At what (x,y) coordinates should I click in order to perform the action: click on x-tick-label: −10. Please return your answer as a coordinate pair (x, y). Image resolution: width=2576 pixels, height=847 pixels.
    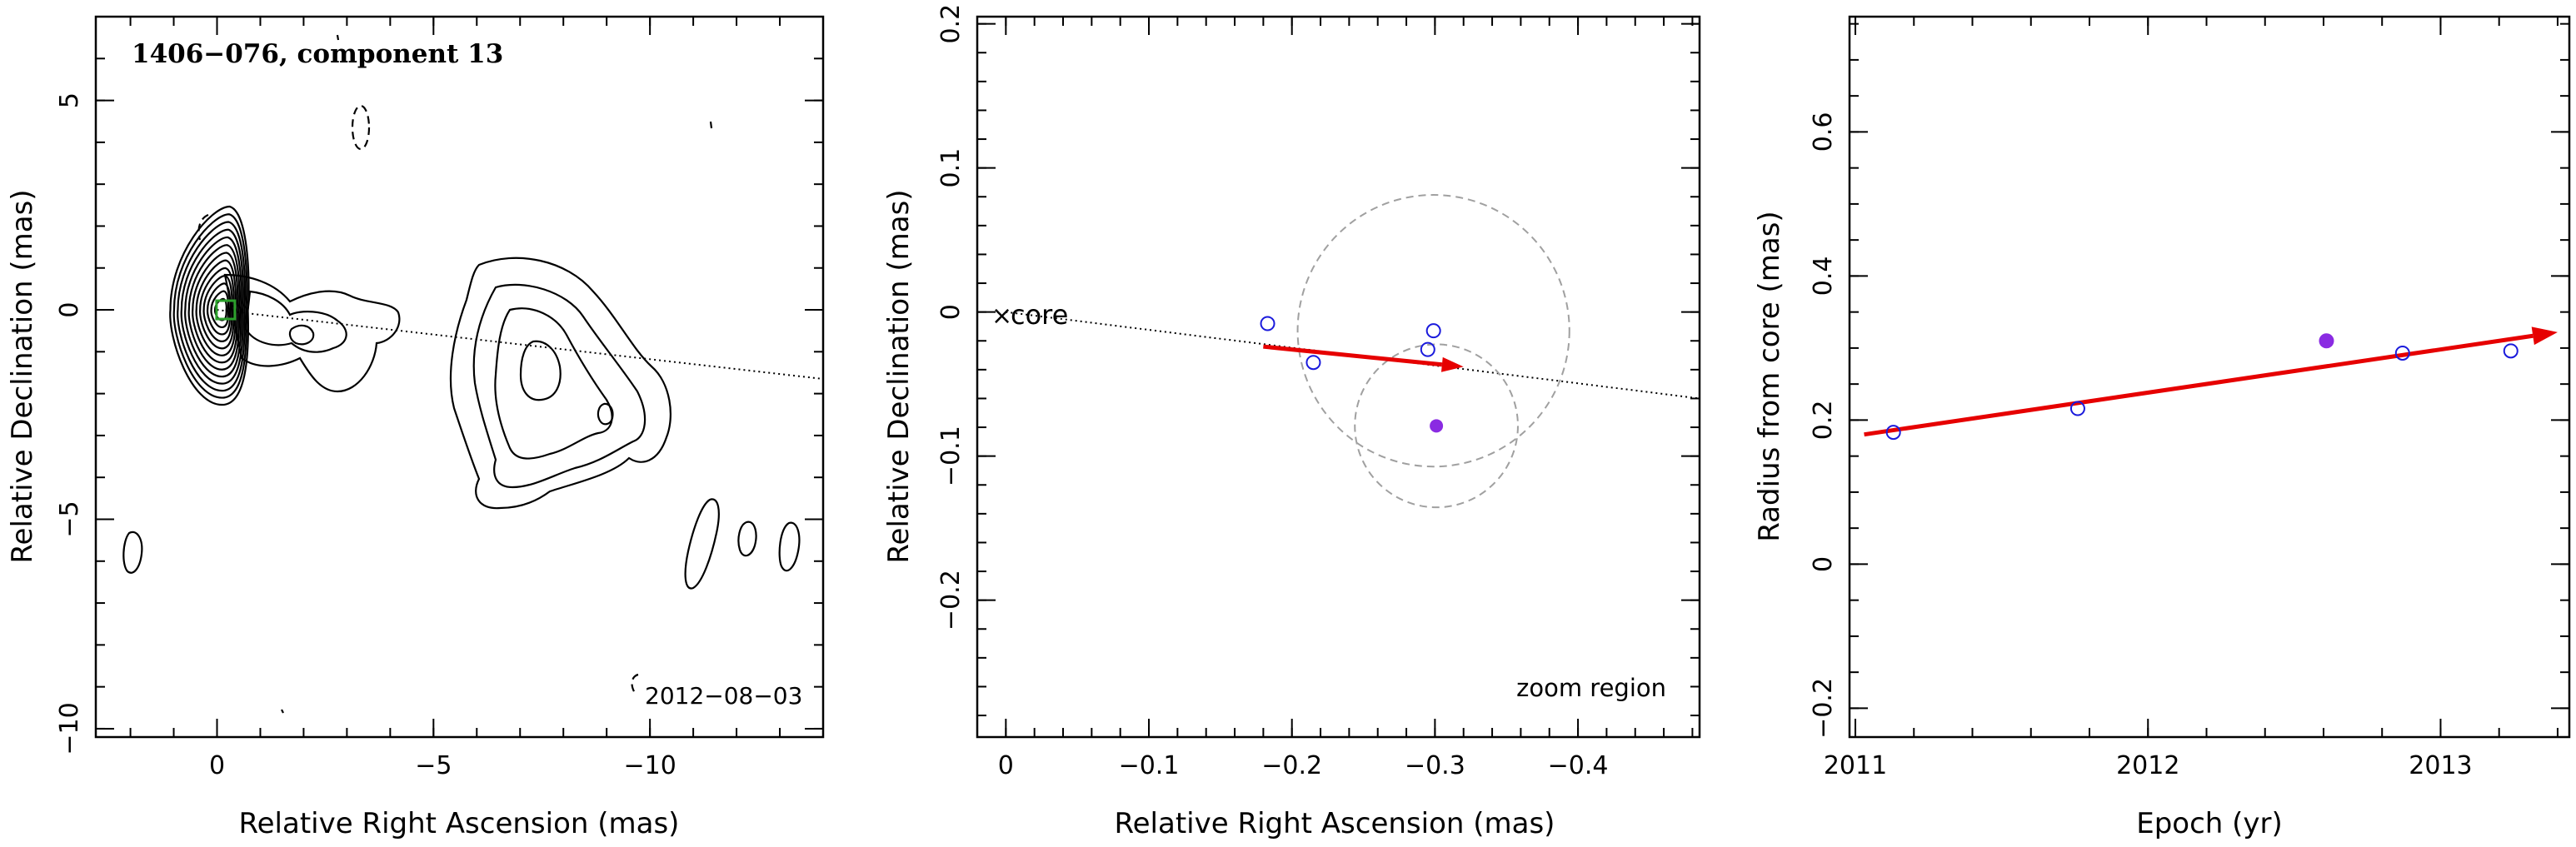
    Looking at the image, I should click on (649, 766).